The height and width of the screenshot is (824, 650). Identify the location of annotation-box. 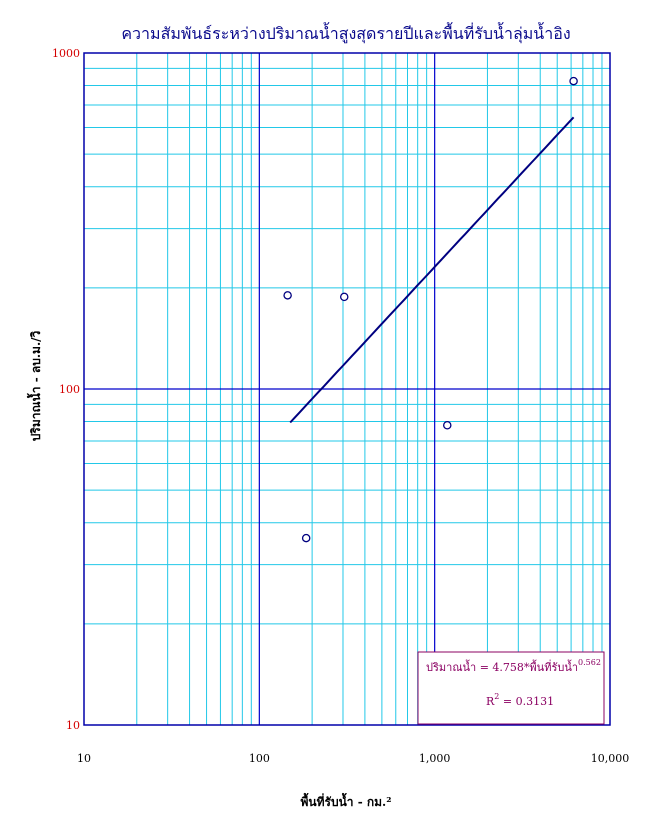
(511, 688).